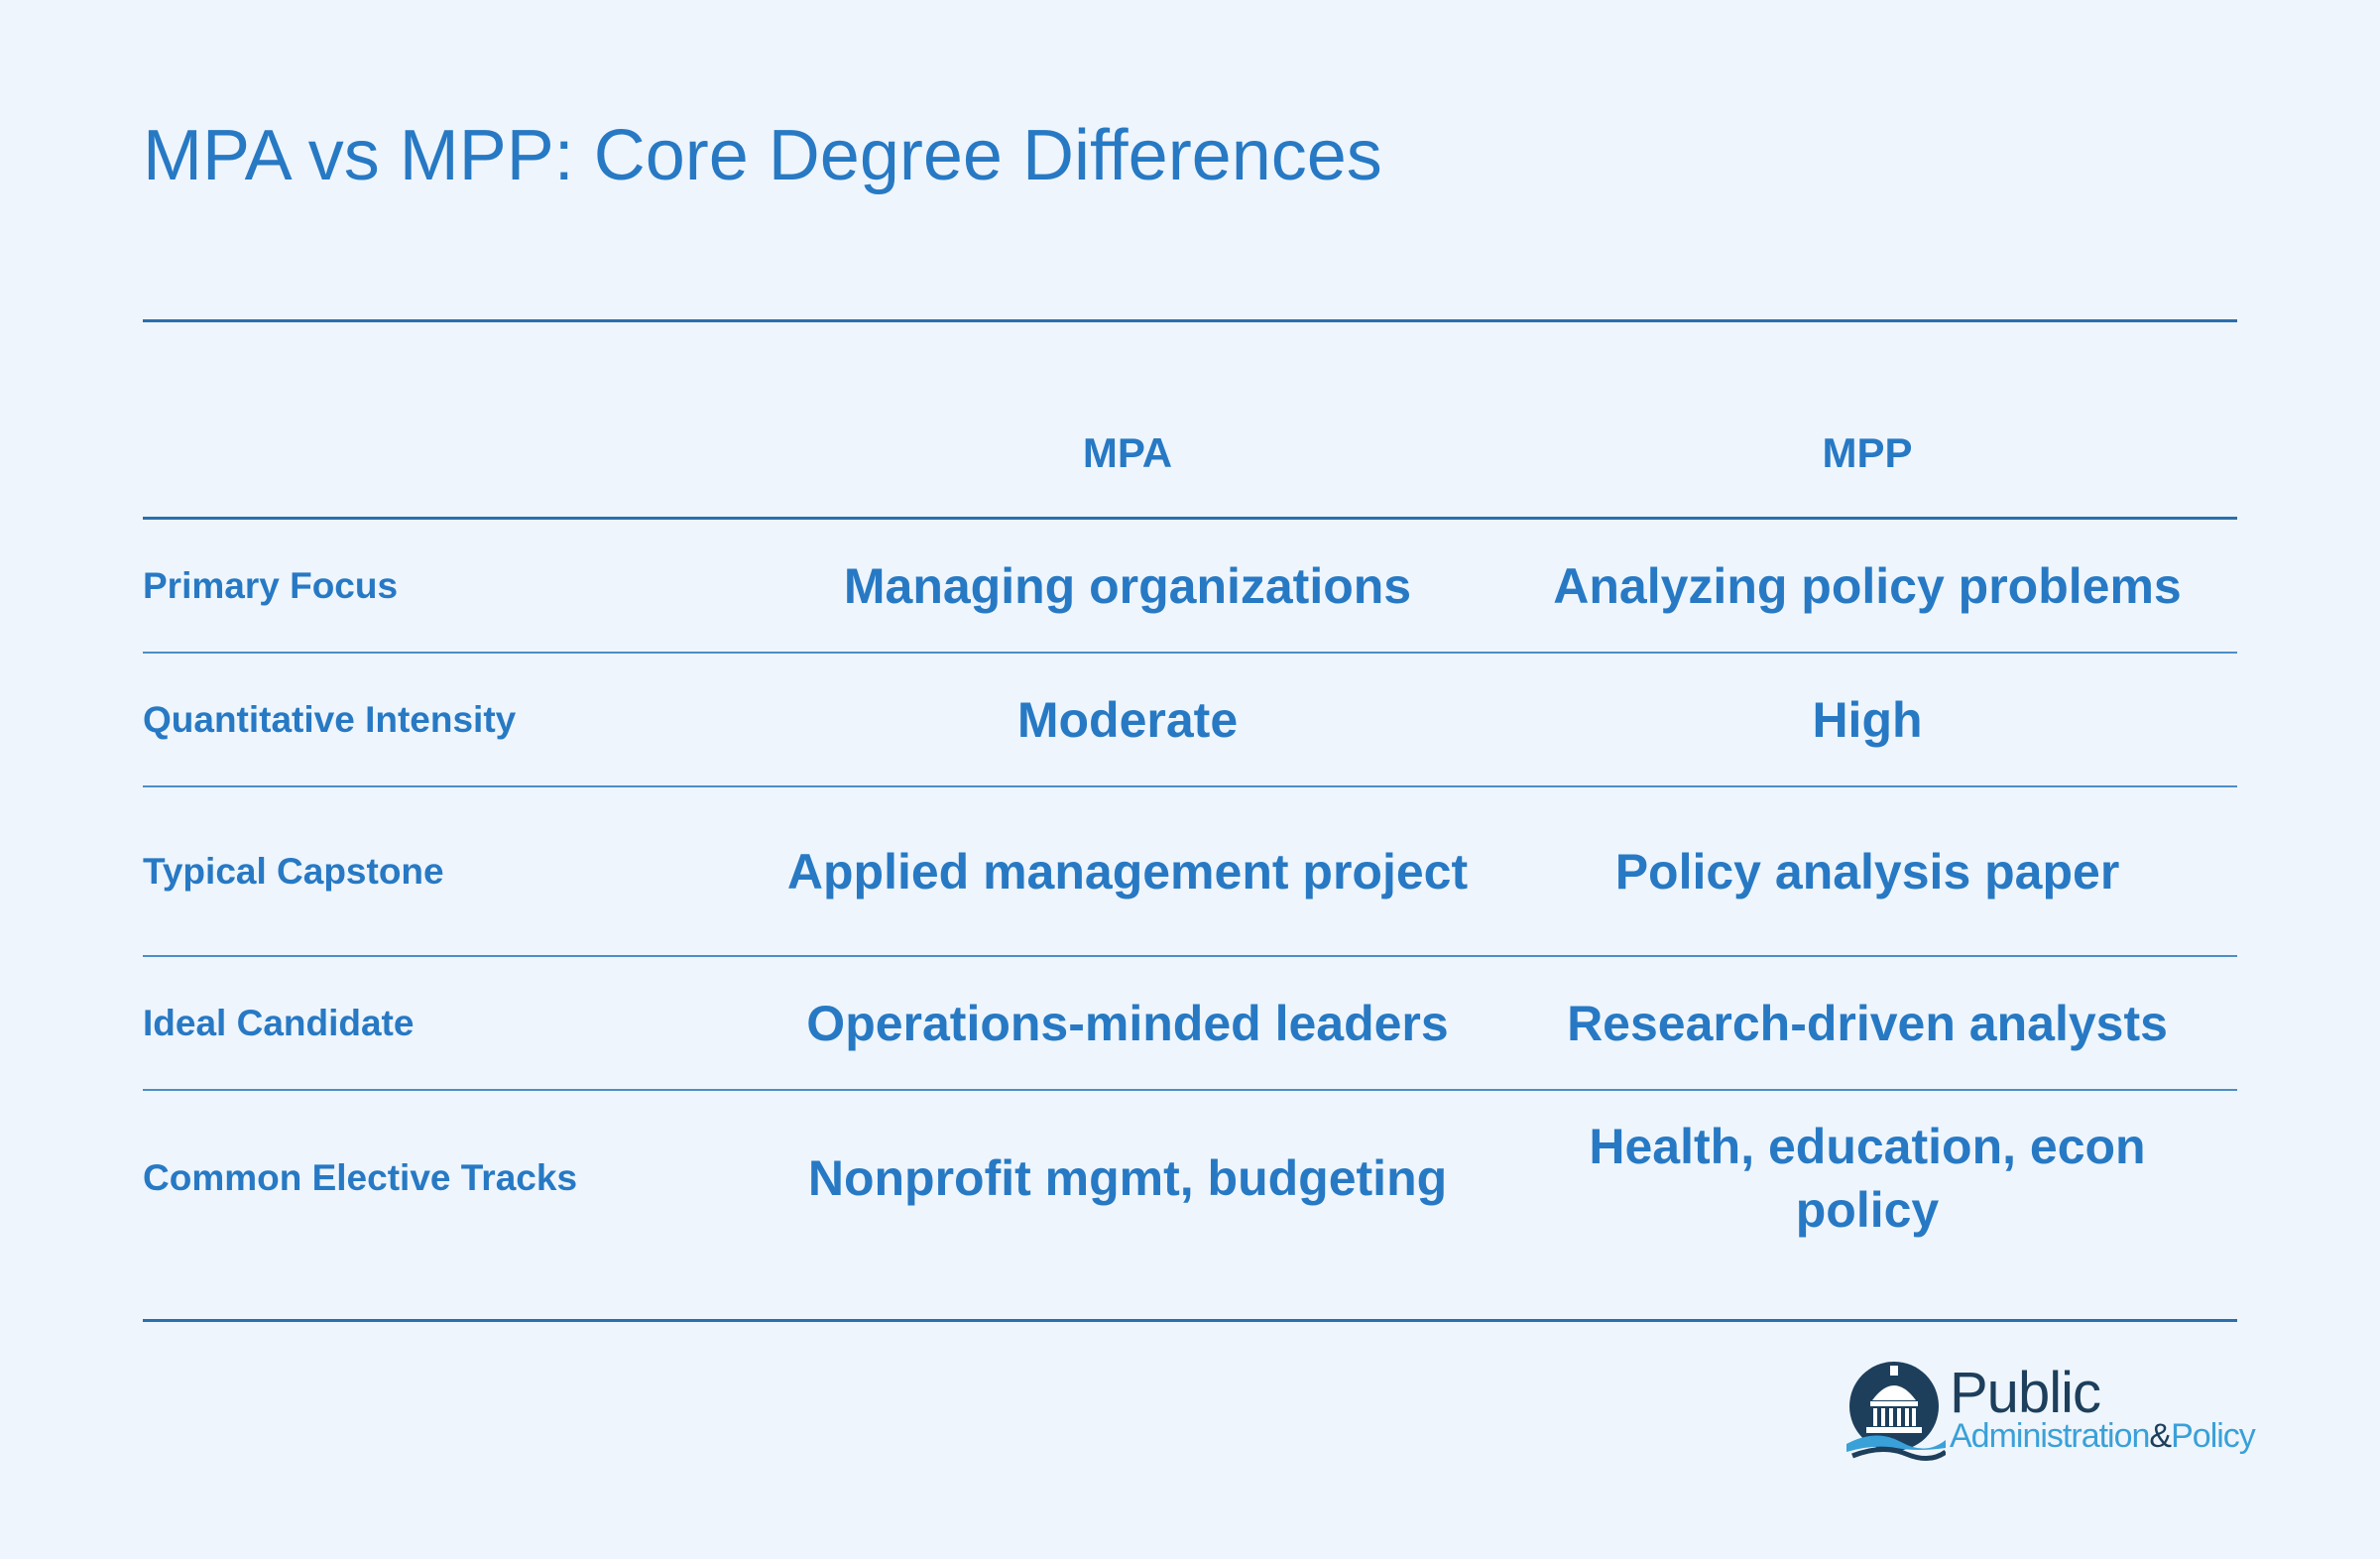 This screenshot has height=1559, width=2380. I want to click on mpa-value: Applied management project, so click(1127, 871).